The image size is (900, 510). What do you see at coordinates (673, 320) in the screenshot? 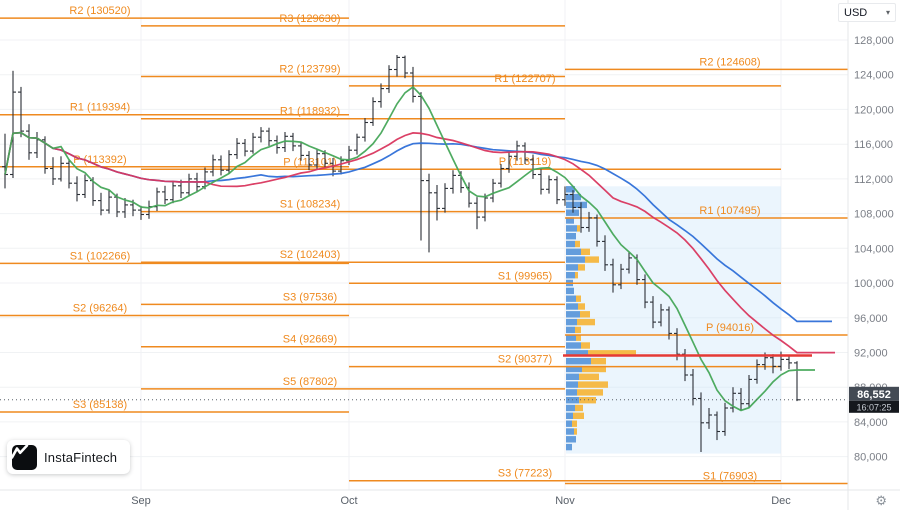
I see `volume-profile` at bounding box center [673, 320].